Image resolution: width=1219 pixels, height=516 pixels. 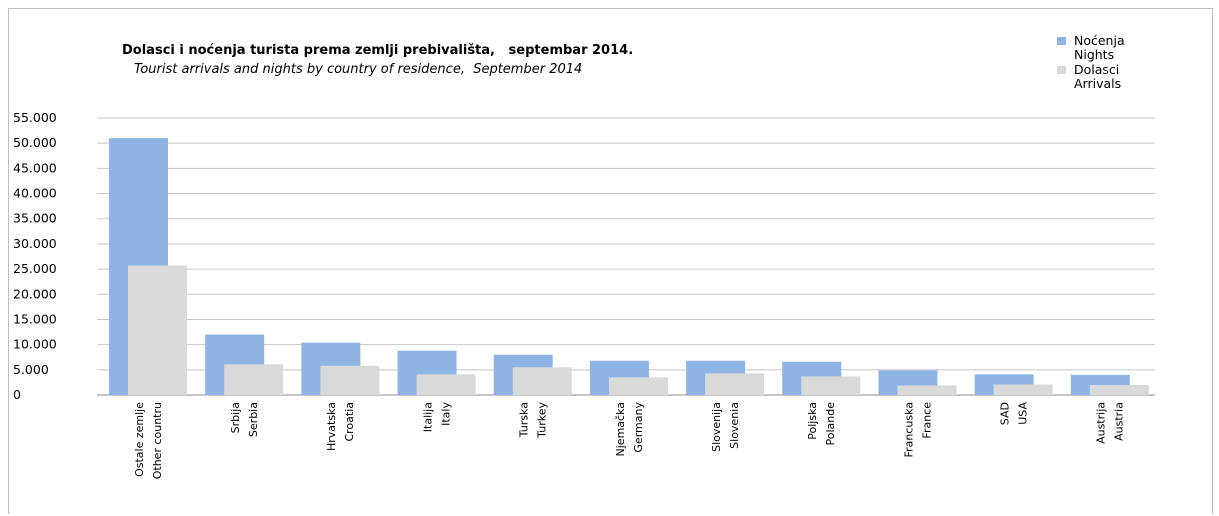 I want to click on y-tick-label: 25.000, so click(x=35, y=268).